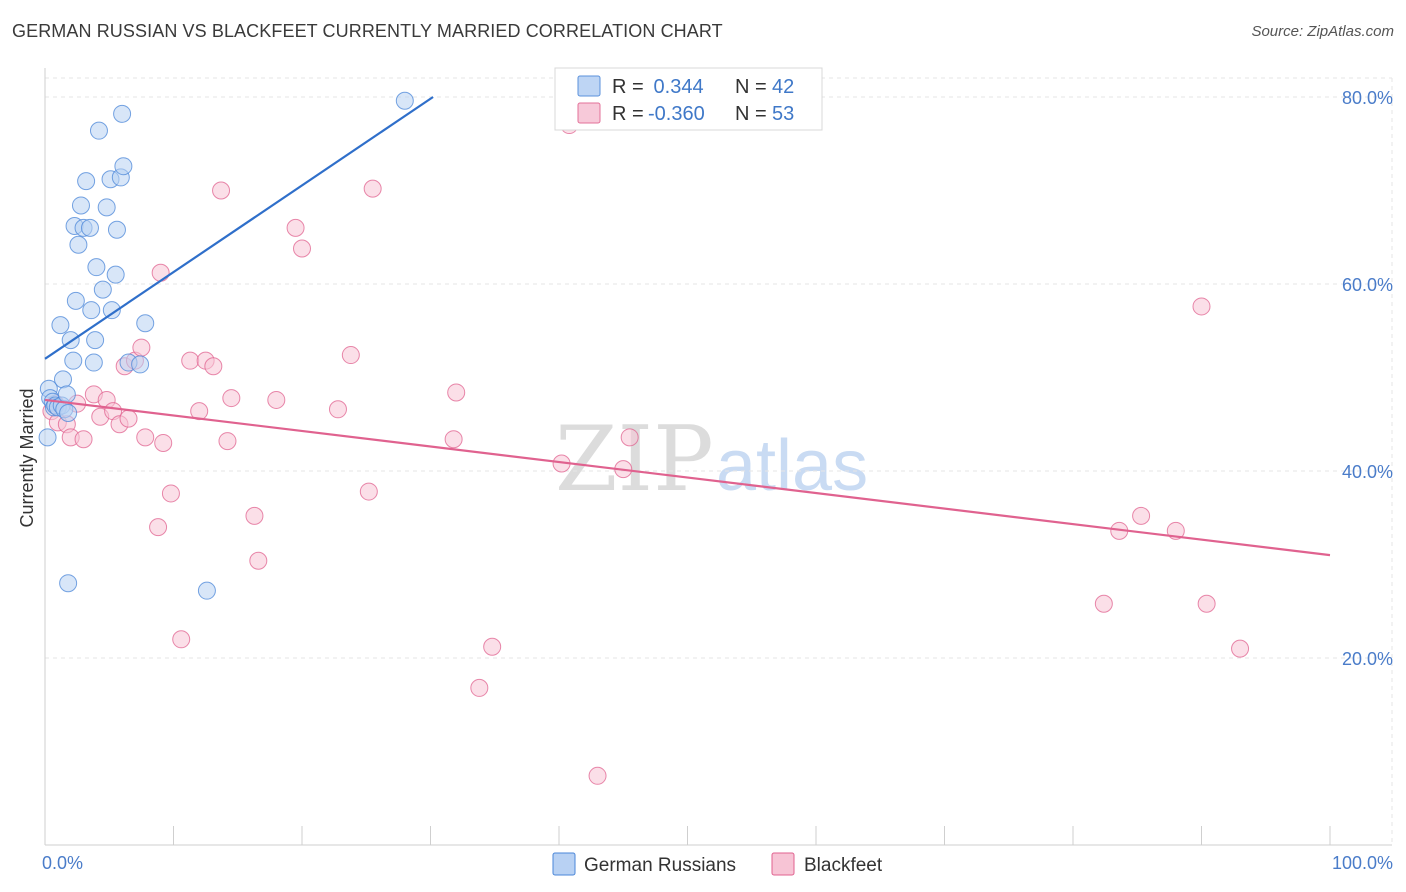  I want to click on legend-r-value-1: 0.344, so click(676, 87).